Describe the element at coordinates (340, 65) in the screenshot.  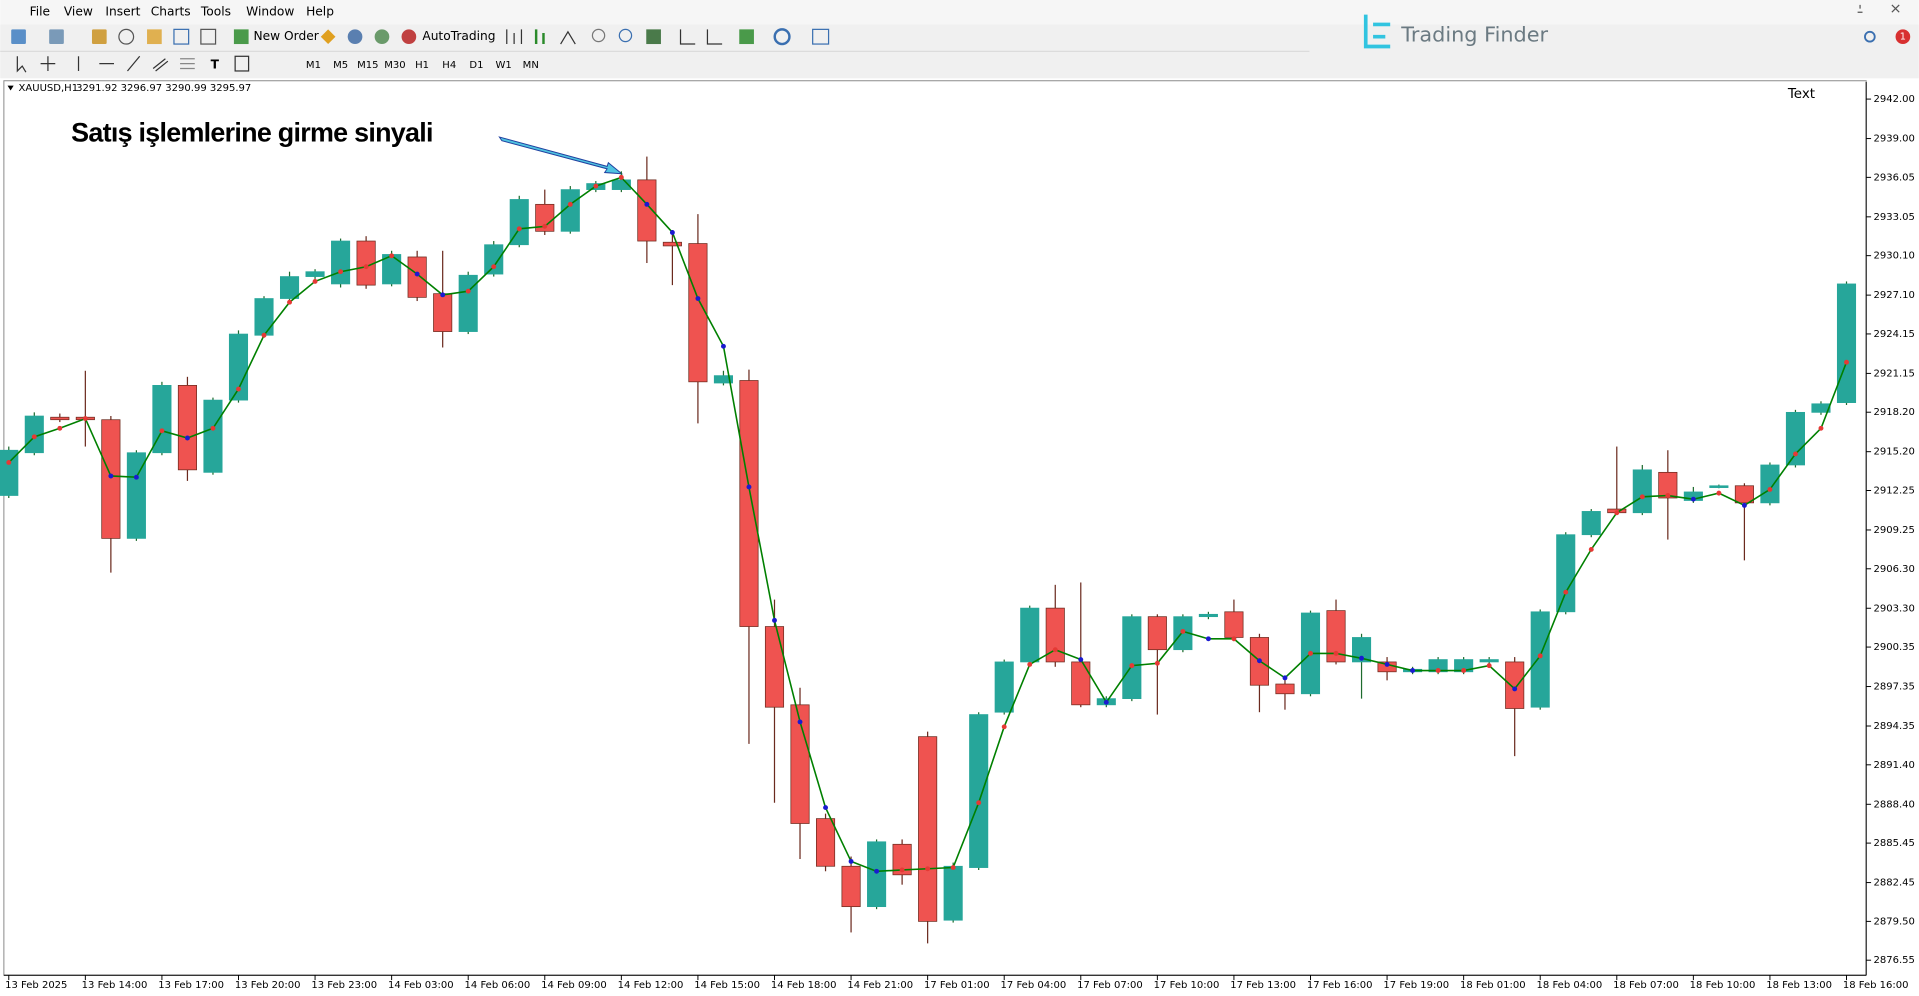
I see `timeframe-button: M5` at that location.